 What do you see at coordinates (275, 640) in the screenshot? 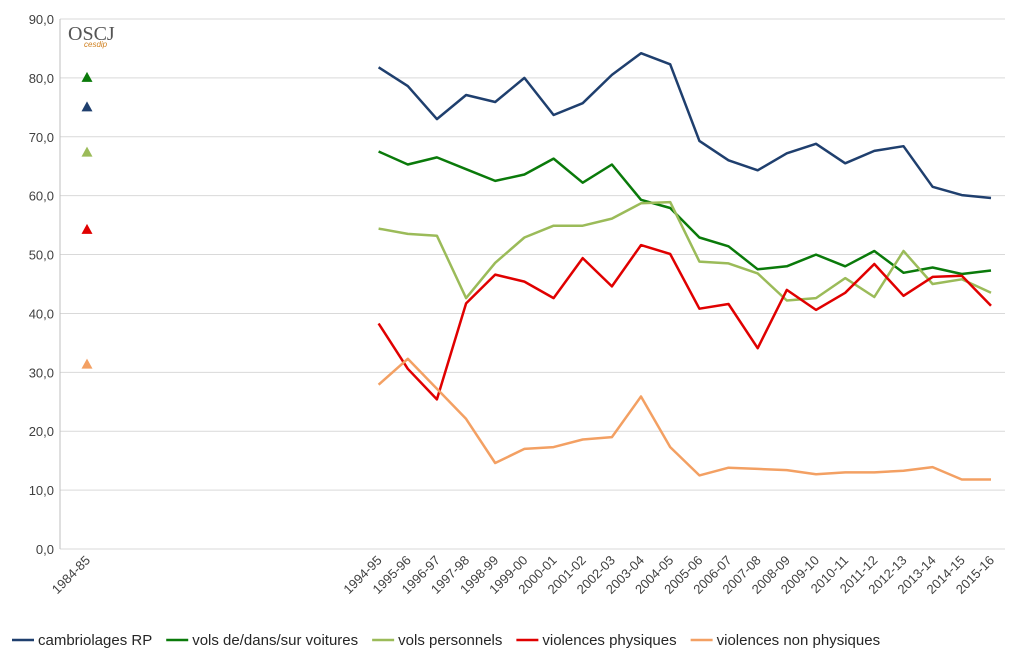
I see `legend-label: vols de/dans/sur voitures` at bounding box center [275, 640].